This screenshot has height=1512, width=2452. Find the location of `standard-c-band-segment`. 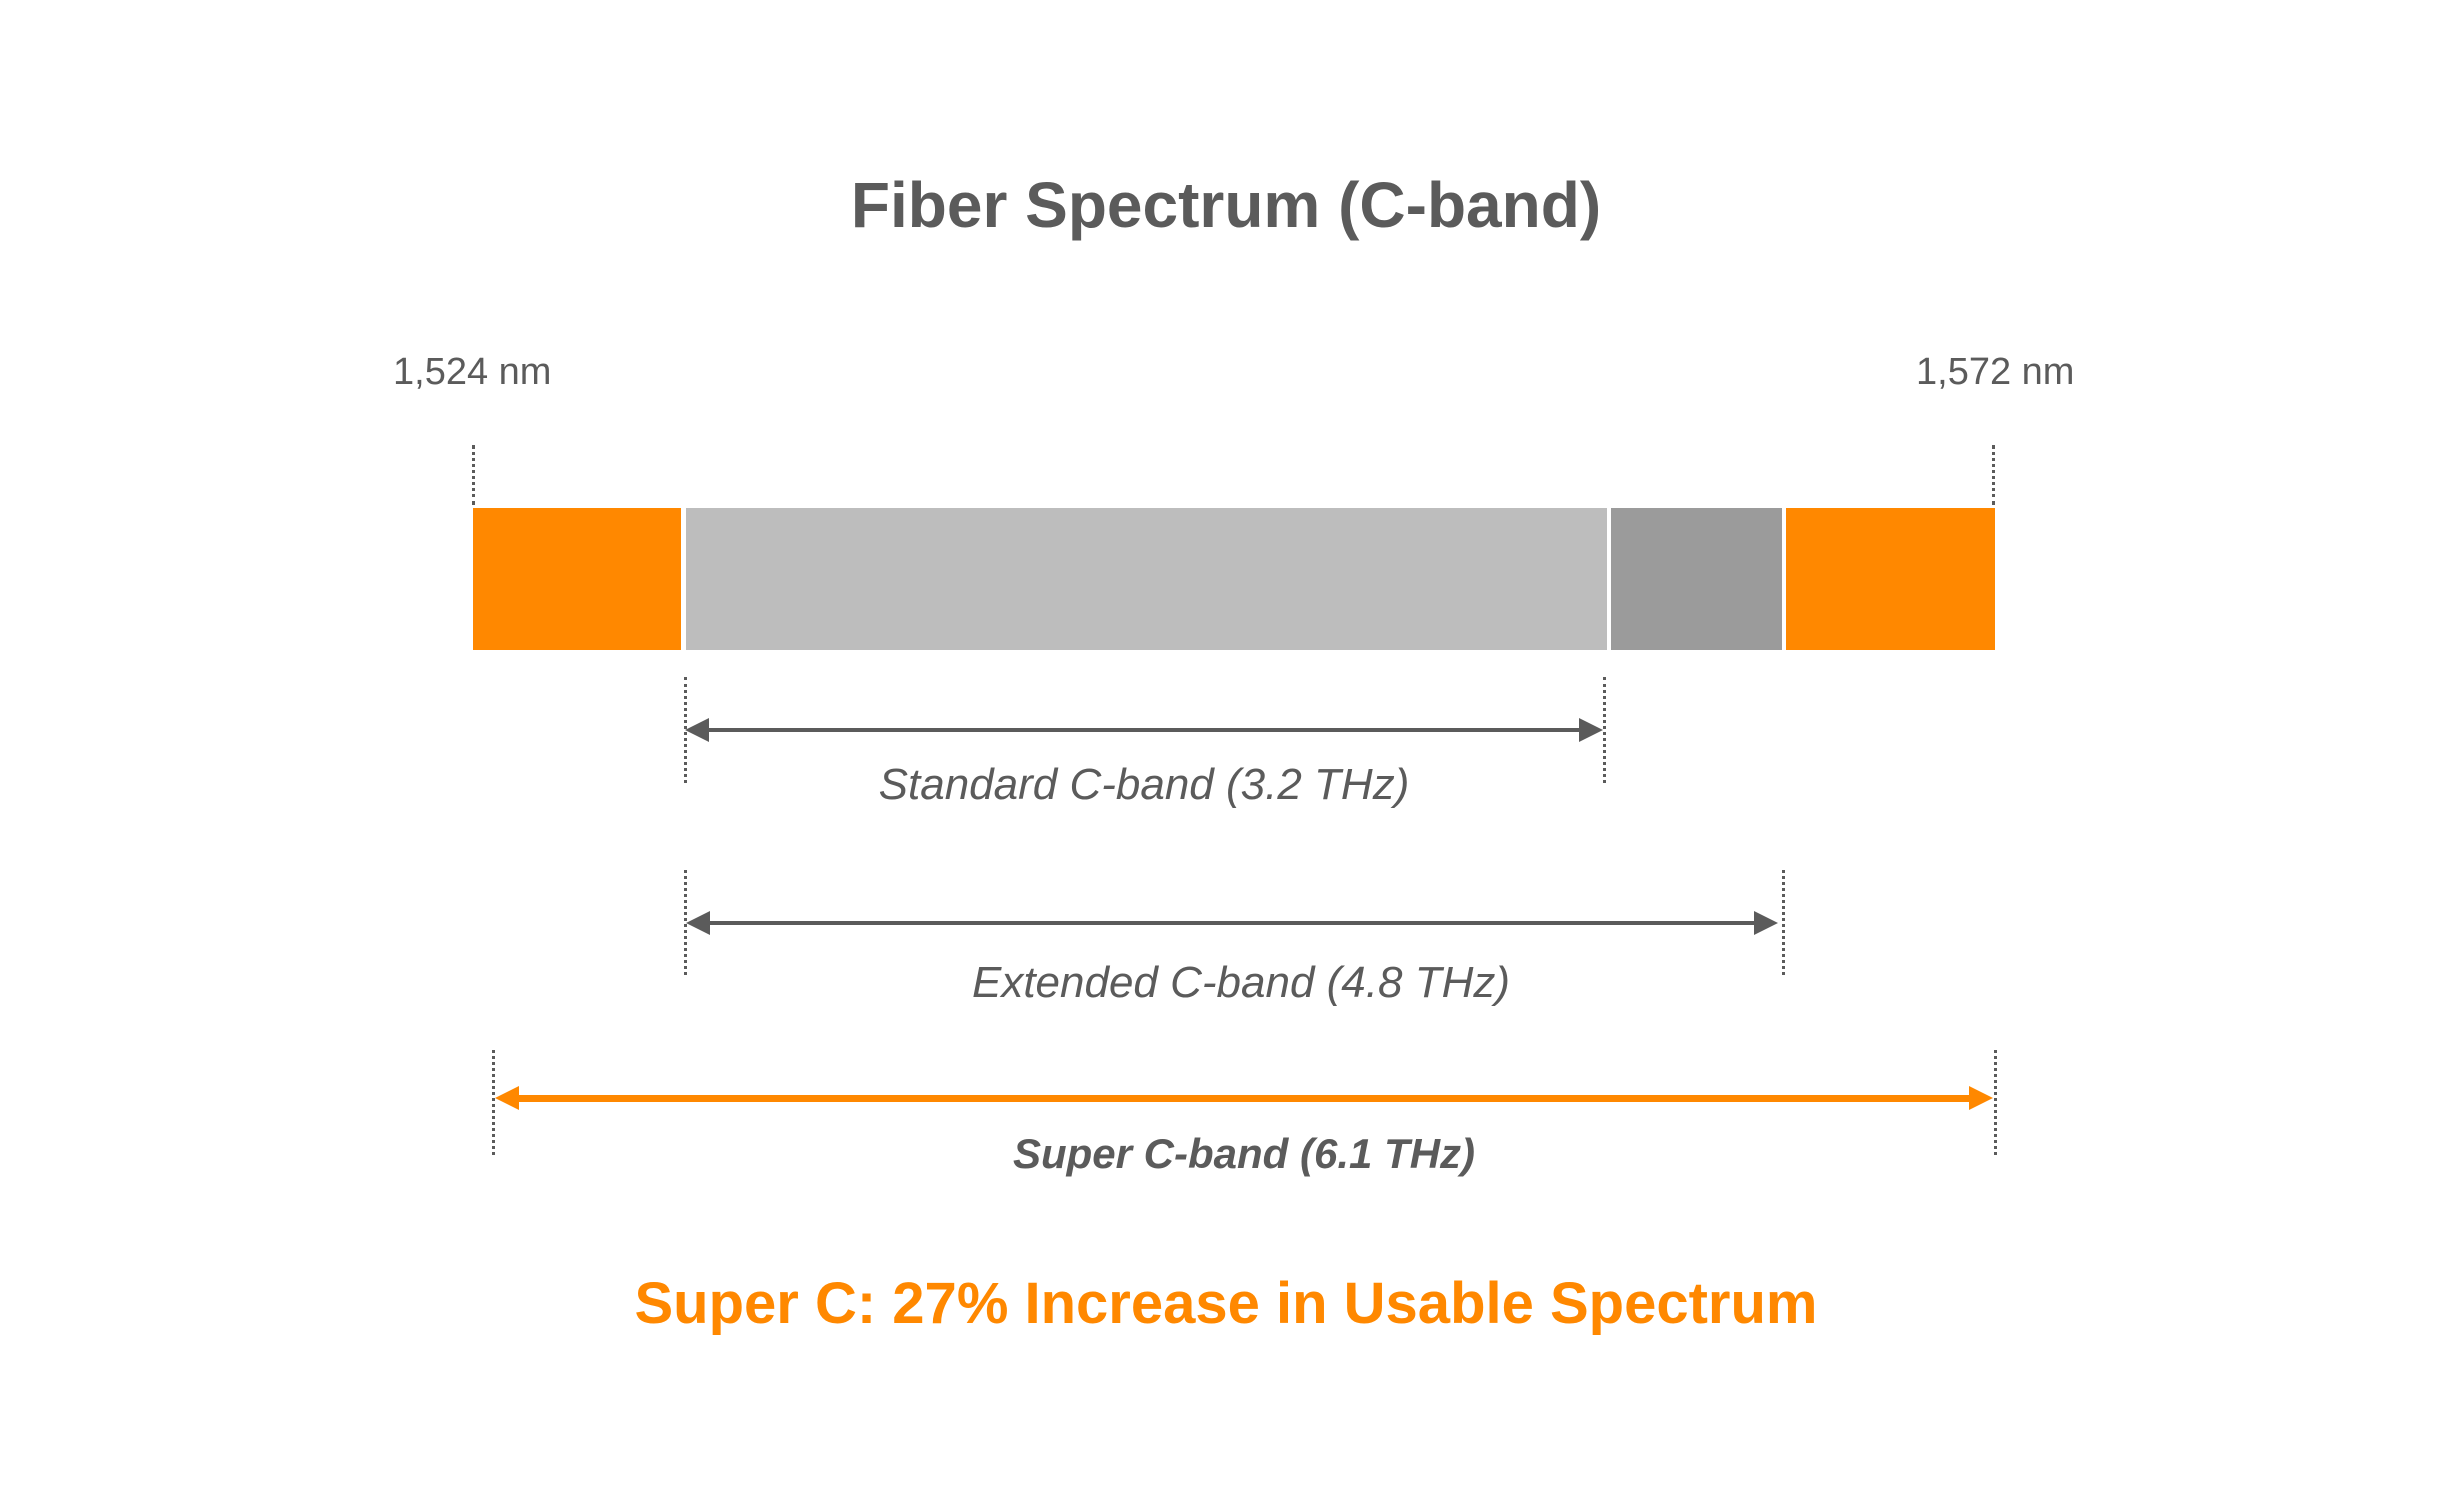

standard-c-band-segment is located at coordinates (1146, 579).